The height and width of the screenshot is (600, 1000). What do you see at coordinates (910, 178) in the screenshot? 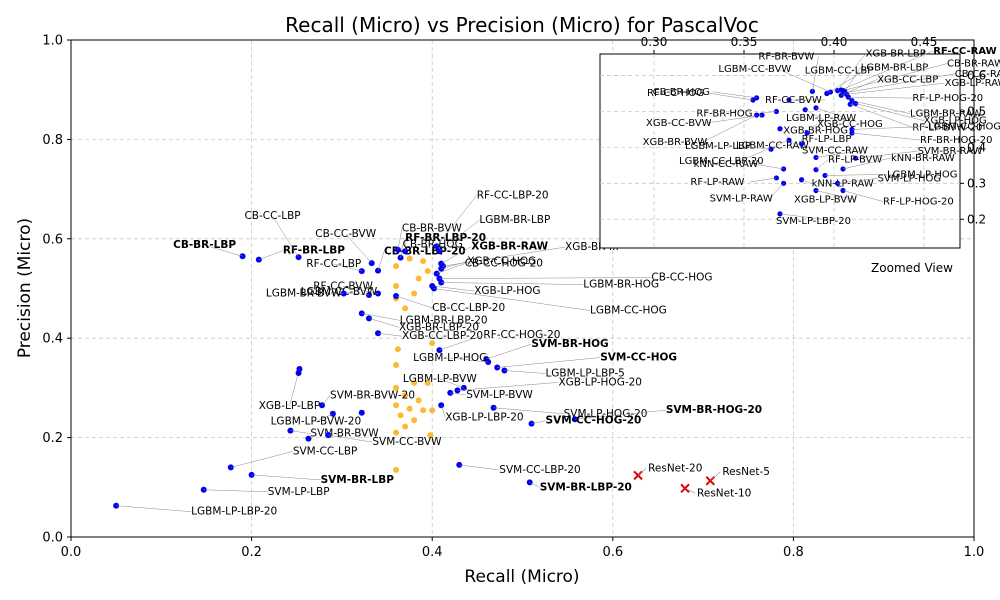
I see `inset-point-label: SVM-LP-HOG` at bounding box center [910, 178].